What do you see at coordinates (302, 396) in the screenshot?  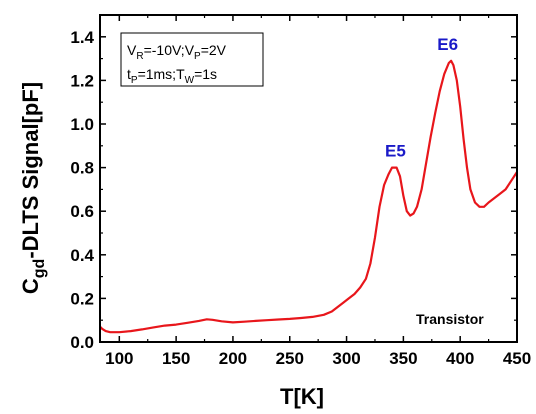 I see `x-axis-title: T[K]` at bounding box center [302, 396].